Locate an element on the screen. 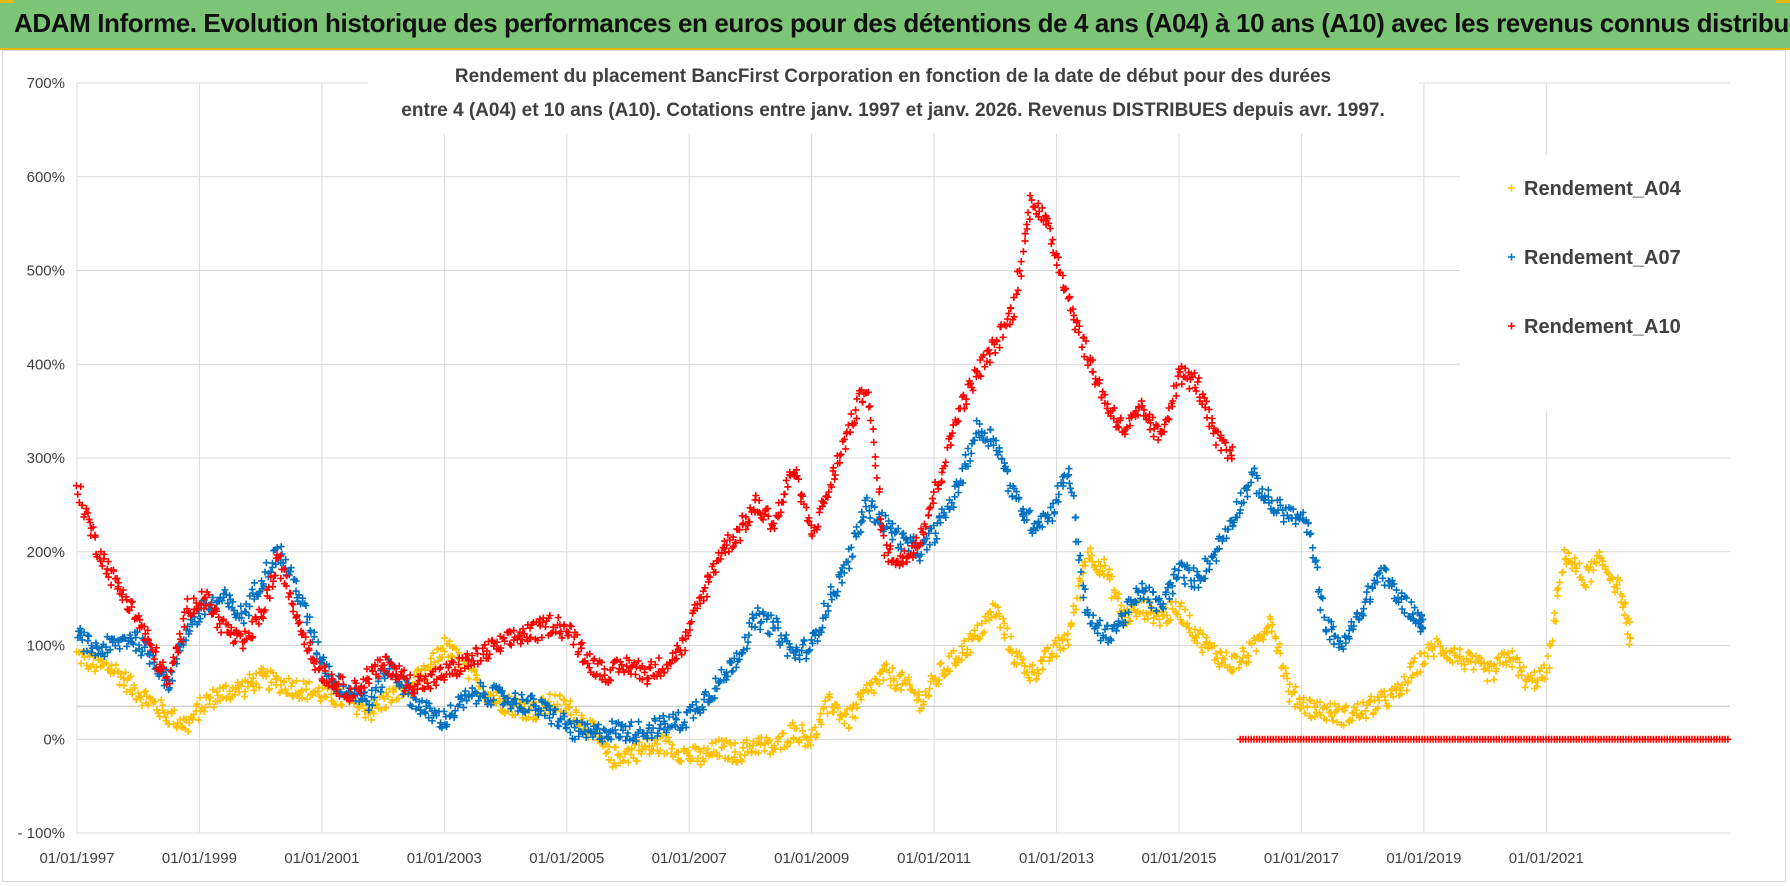  x-tick-label: 01/01/2003 is located at coordinates (444, 858).